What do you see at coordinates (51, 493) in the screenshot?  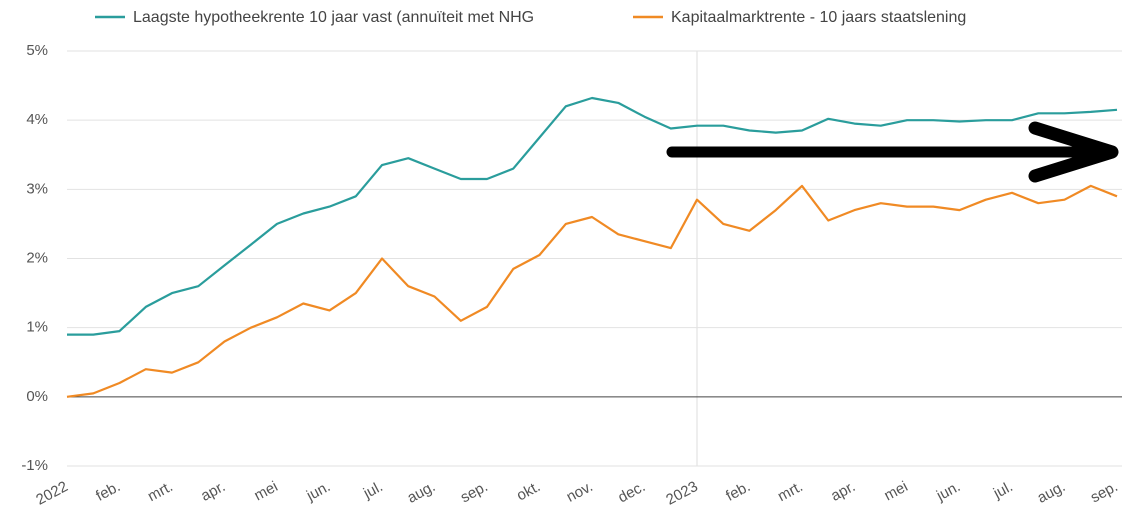 I see `x-tick-label: 2022` at bounding box center [51, 493].